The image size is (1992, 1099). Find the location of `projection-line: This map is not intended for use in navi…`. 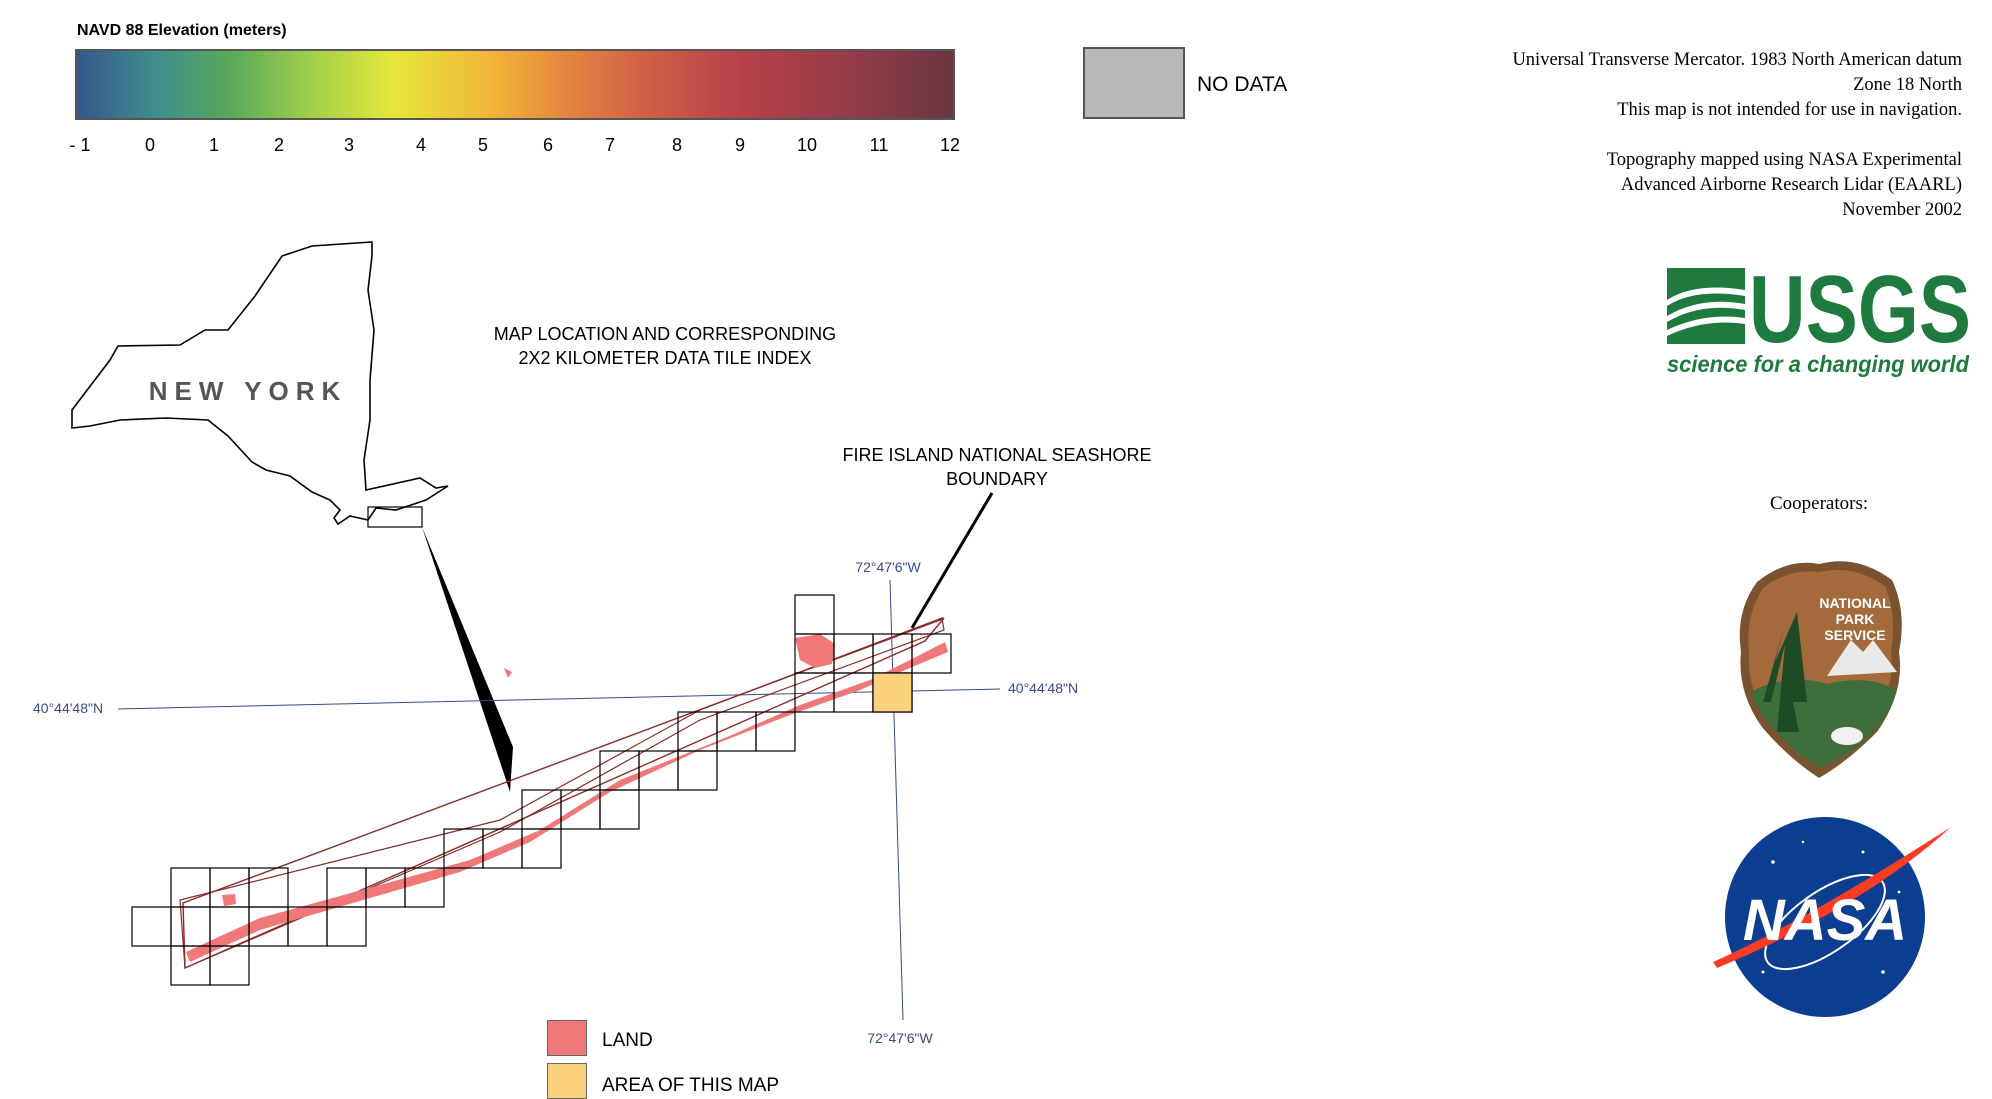

projection-line: This map is not intended for use in navi… is located at coordinates (1789, 110).